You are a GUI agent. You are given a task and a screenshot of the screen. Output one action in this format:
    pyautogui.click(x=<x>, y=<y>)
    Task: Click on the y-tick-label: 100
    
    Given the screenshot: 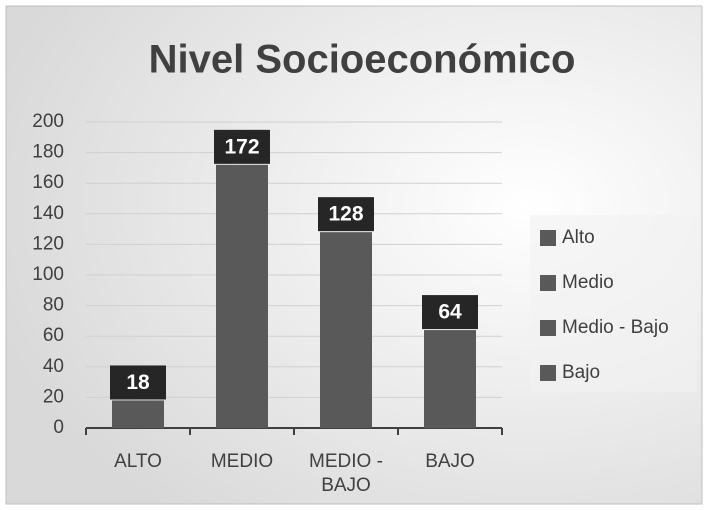 What is the action you would take?
    pyautogui.click(x=48, y=274)
    